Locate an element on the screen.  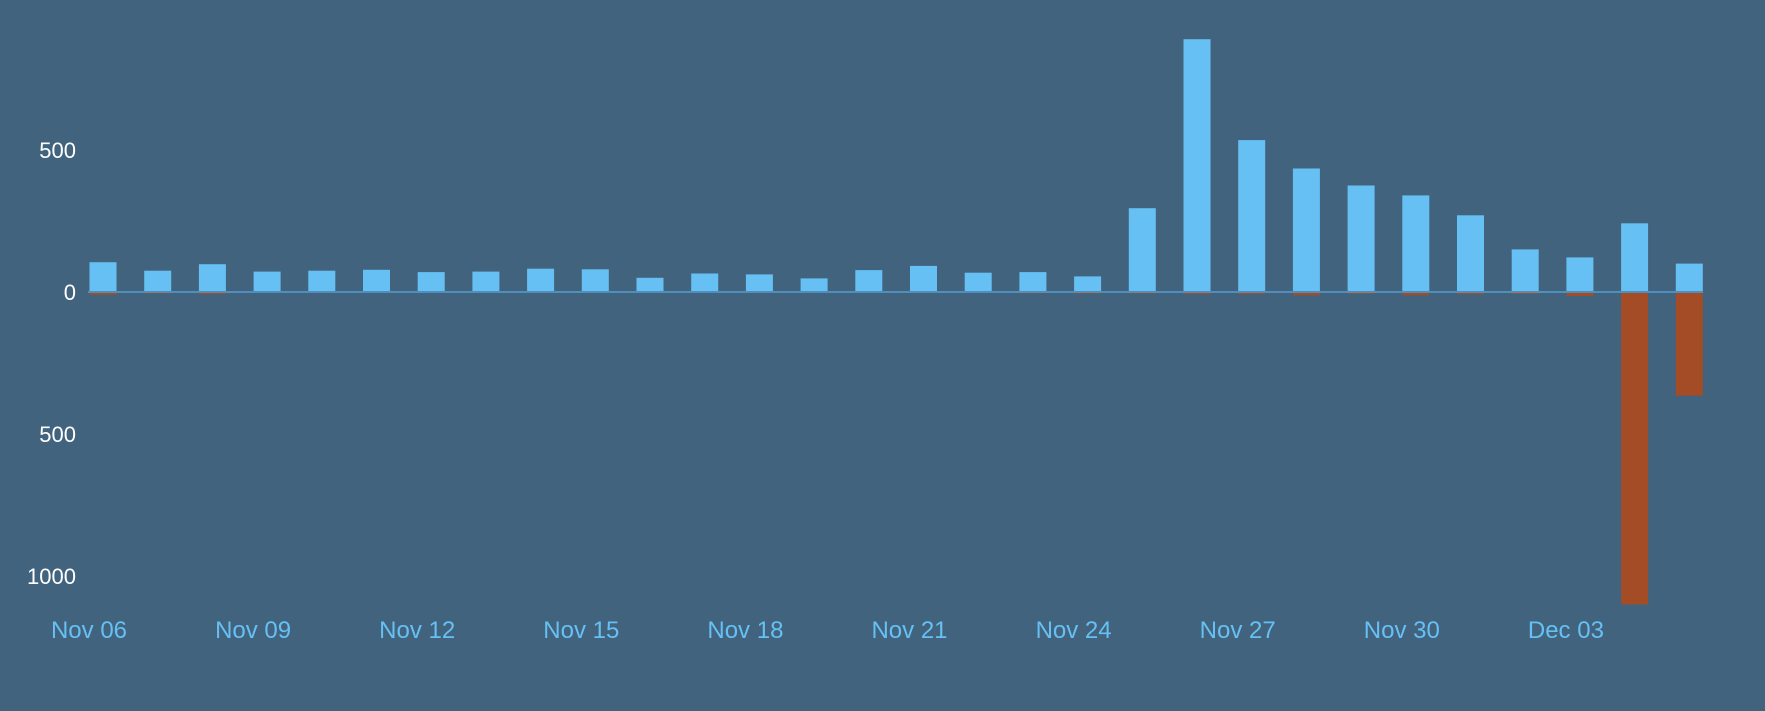
y-axis: 500 0 500 1000 is located at coordinates (51, 363).